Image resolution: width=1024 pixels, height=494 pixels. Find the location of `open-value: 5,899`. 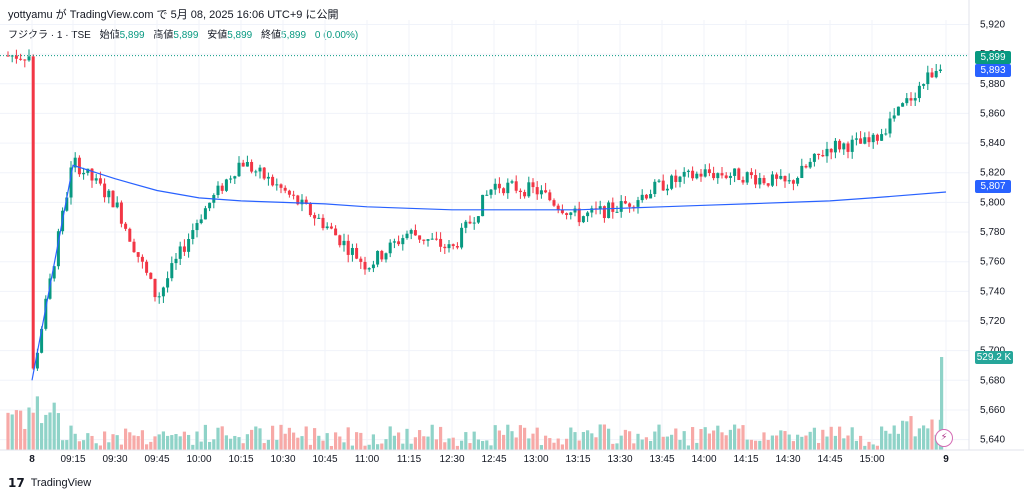

open-value: 5,899 is located at coordinates (132, 35).